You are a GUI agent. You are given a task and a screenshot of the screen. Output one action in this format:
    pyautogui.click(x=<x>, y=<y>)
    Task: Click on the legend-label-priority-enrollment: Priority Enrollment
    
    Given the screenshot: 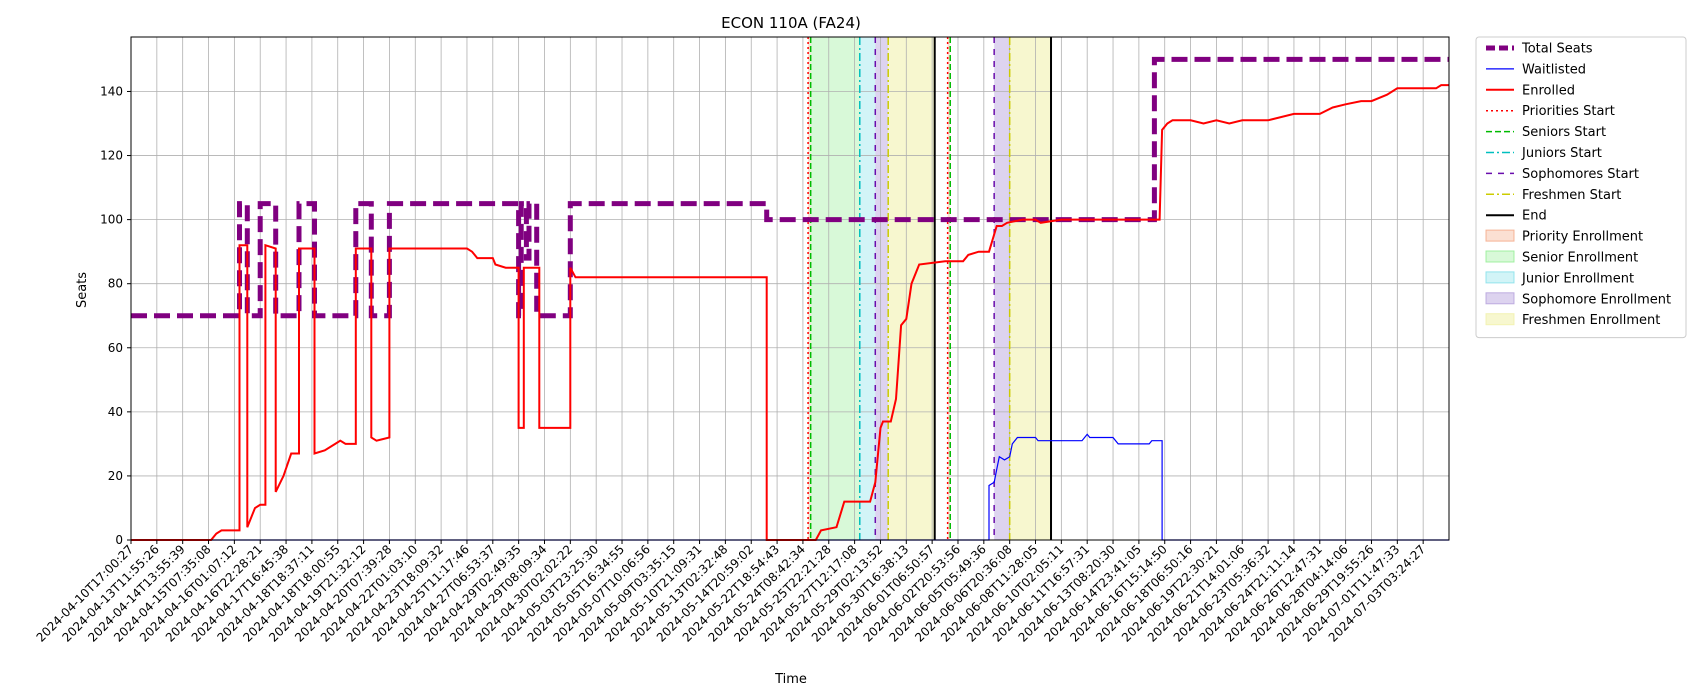 What is the action you would take?
    pyautogui.click(x=1582, y=237)
    